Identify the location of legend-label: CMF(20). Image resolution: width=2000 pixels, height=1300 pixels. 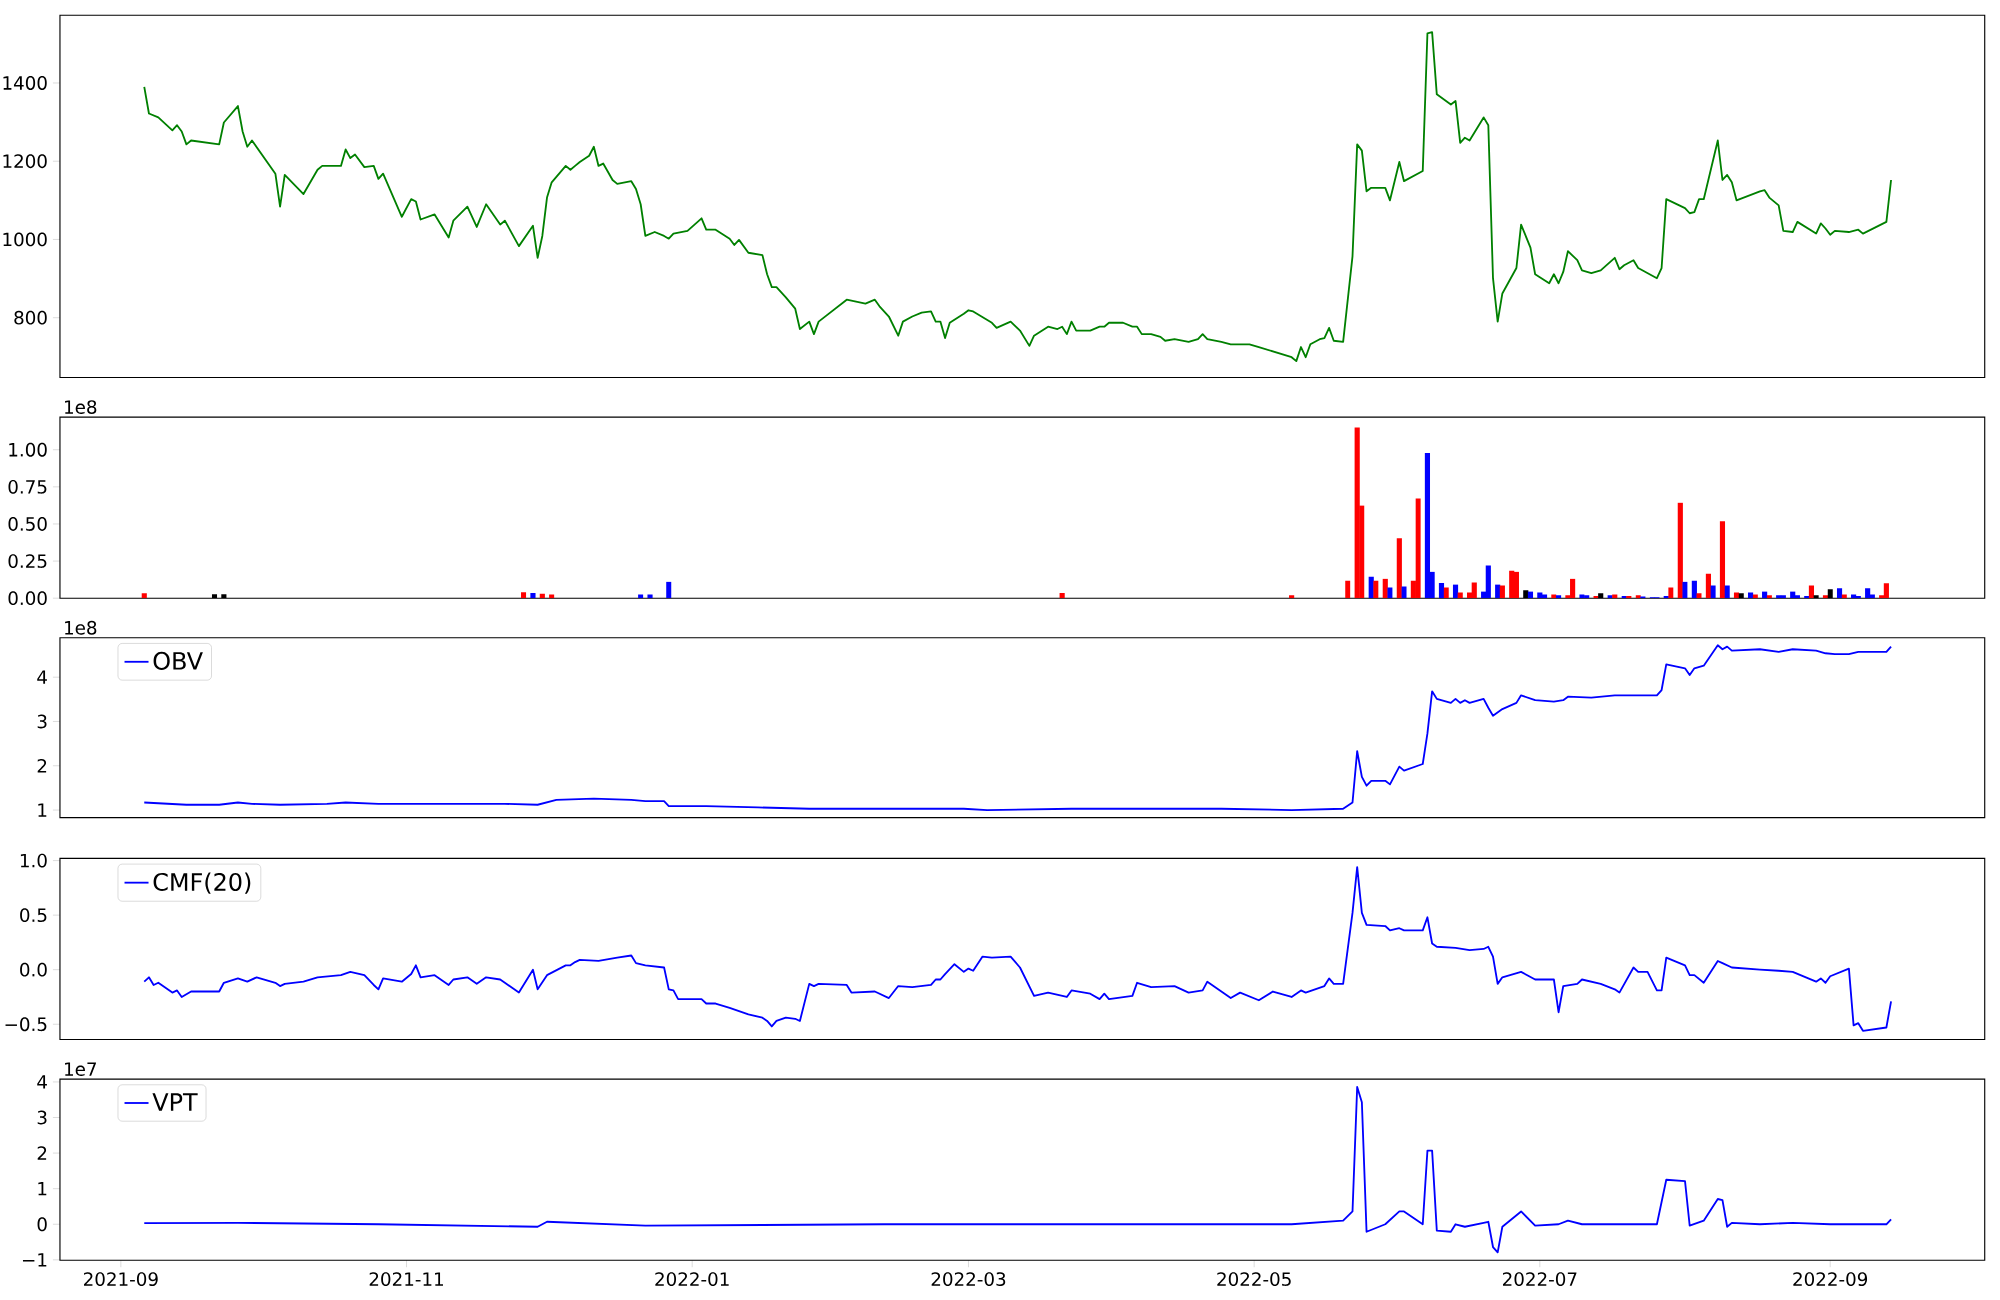
(202, 883).